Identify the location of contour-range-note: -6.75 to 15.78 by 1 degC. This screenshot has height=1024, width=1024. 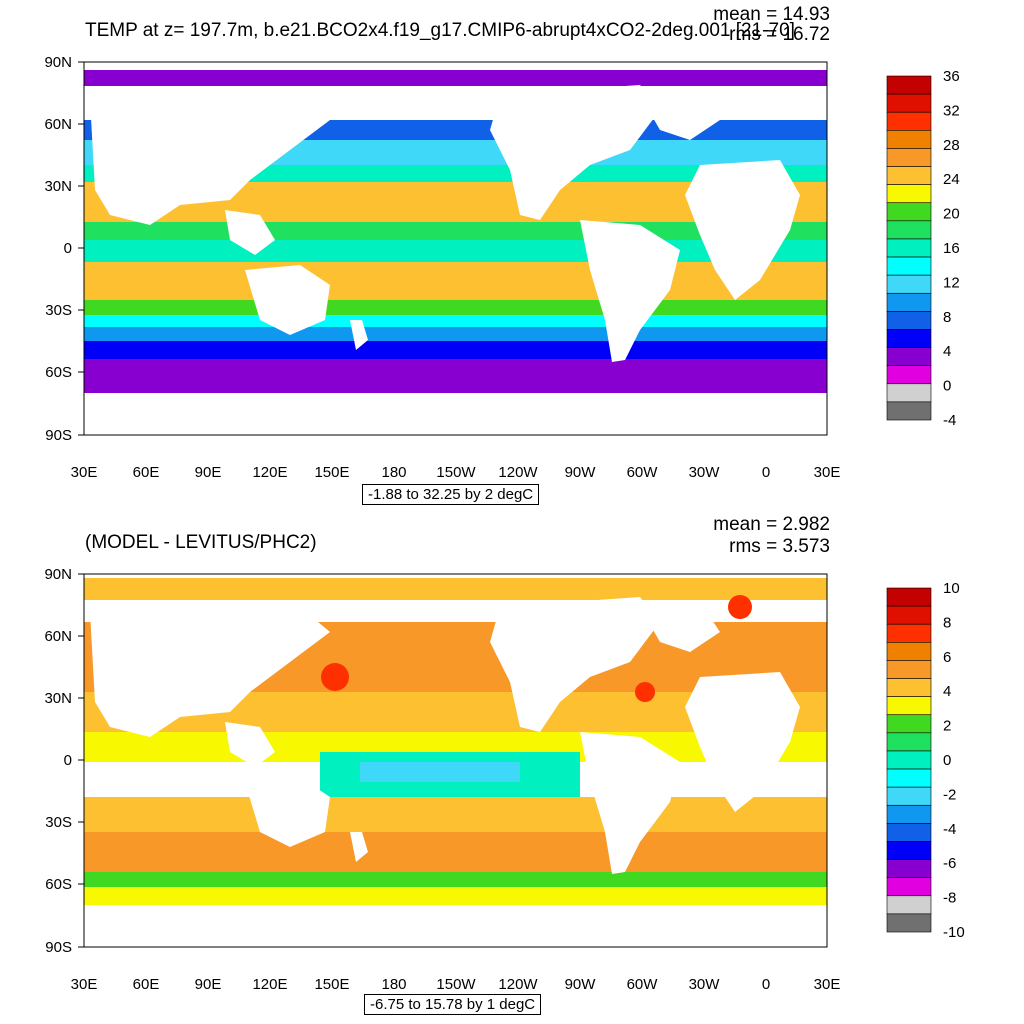
(453, 1004).